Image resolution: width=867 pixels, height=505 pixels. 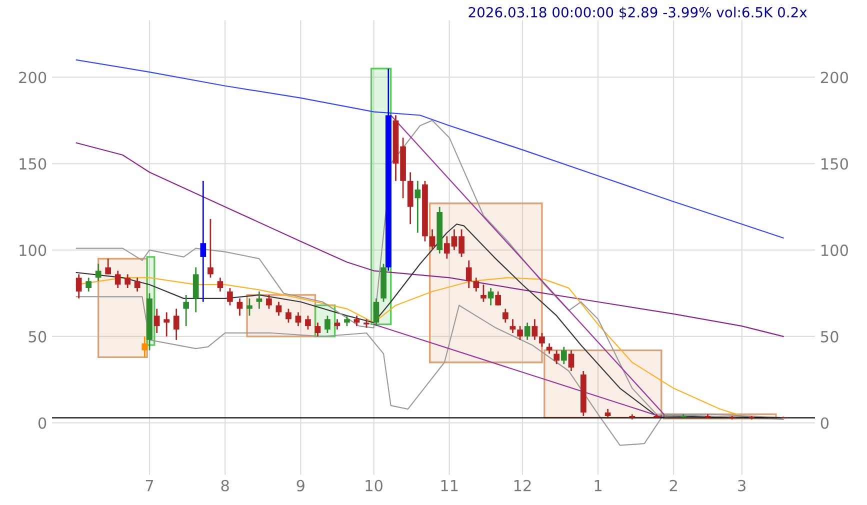 What do you see at coordinates (673, 486) in the screenshot?
I see `x-tick-label: 2` at bounding box center [673, 486].